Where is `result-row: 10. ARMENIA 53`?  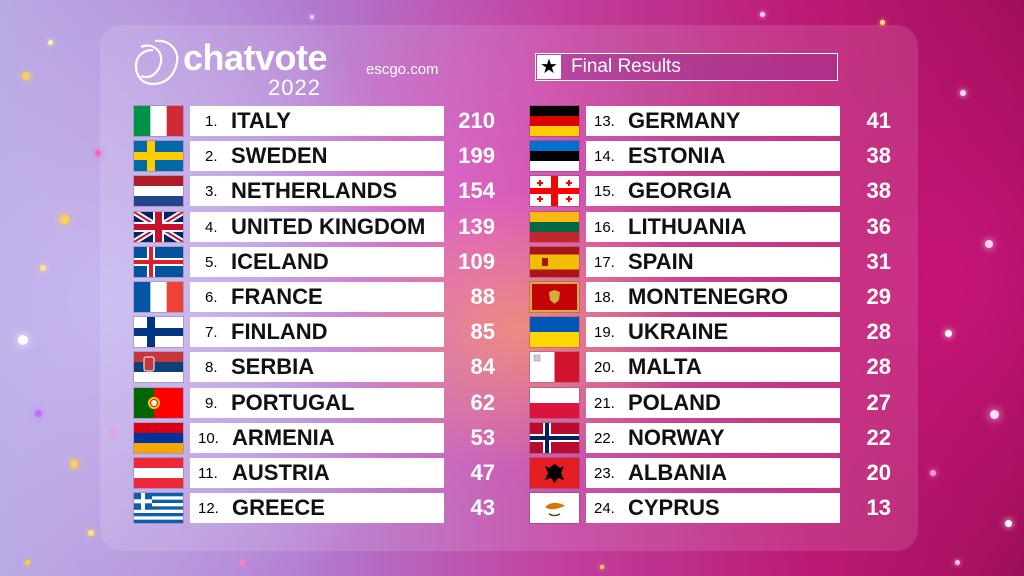 result-row: 10. ARMENIA 53 is located at coordinates (314, 437).